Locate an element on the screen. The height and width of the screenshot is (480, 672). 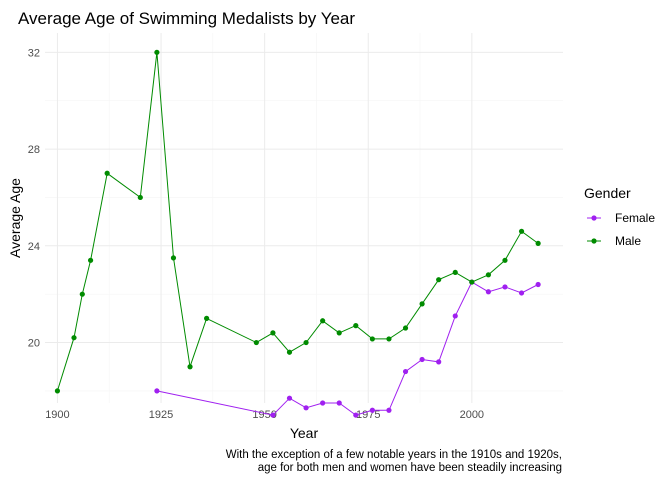
y-axis-title: Average Age is located at coordinates (15, 218).